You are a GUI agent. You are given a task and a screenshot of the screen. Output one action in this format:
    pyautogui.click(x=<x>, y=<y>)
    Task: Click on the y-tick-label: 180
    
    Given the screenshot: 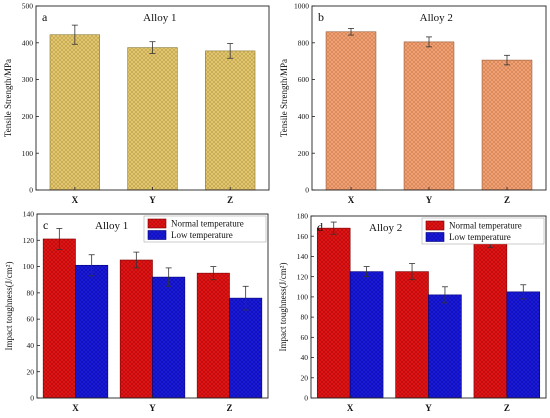 What is the action you would take?
    pyautogui.click(x=303, y=216)
    